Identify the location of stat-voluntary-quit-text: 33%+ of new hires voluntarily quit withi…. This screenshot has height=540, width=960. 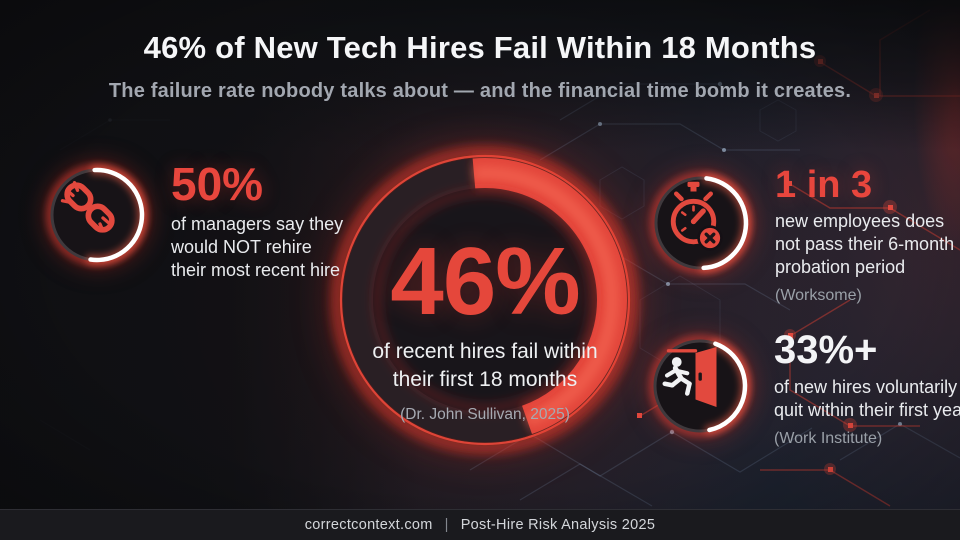
(867, 387).